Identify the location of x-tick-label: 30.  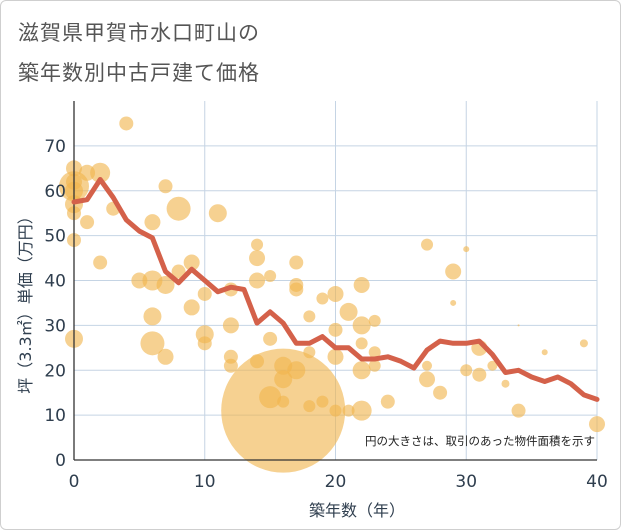
(466, 482).